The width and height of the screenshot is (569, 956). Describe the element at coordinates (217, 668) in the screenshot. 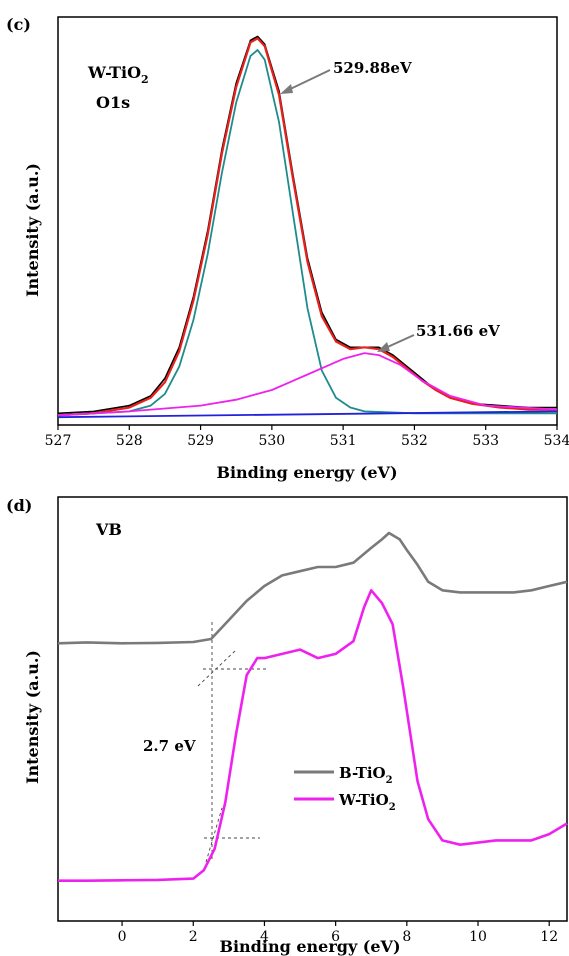

I see `b-tio2-tangent-guide` at that location.